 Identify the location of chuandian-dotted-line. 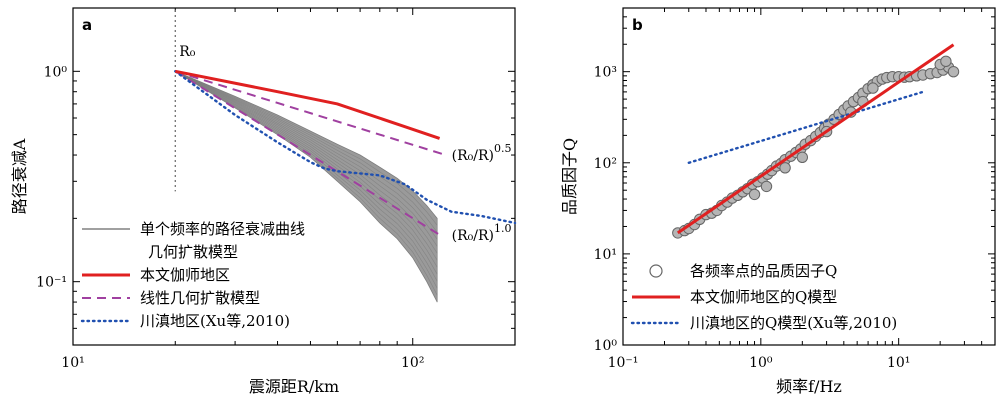
(345, 147).